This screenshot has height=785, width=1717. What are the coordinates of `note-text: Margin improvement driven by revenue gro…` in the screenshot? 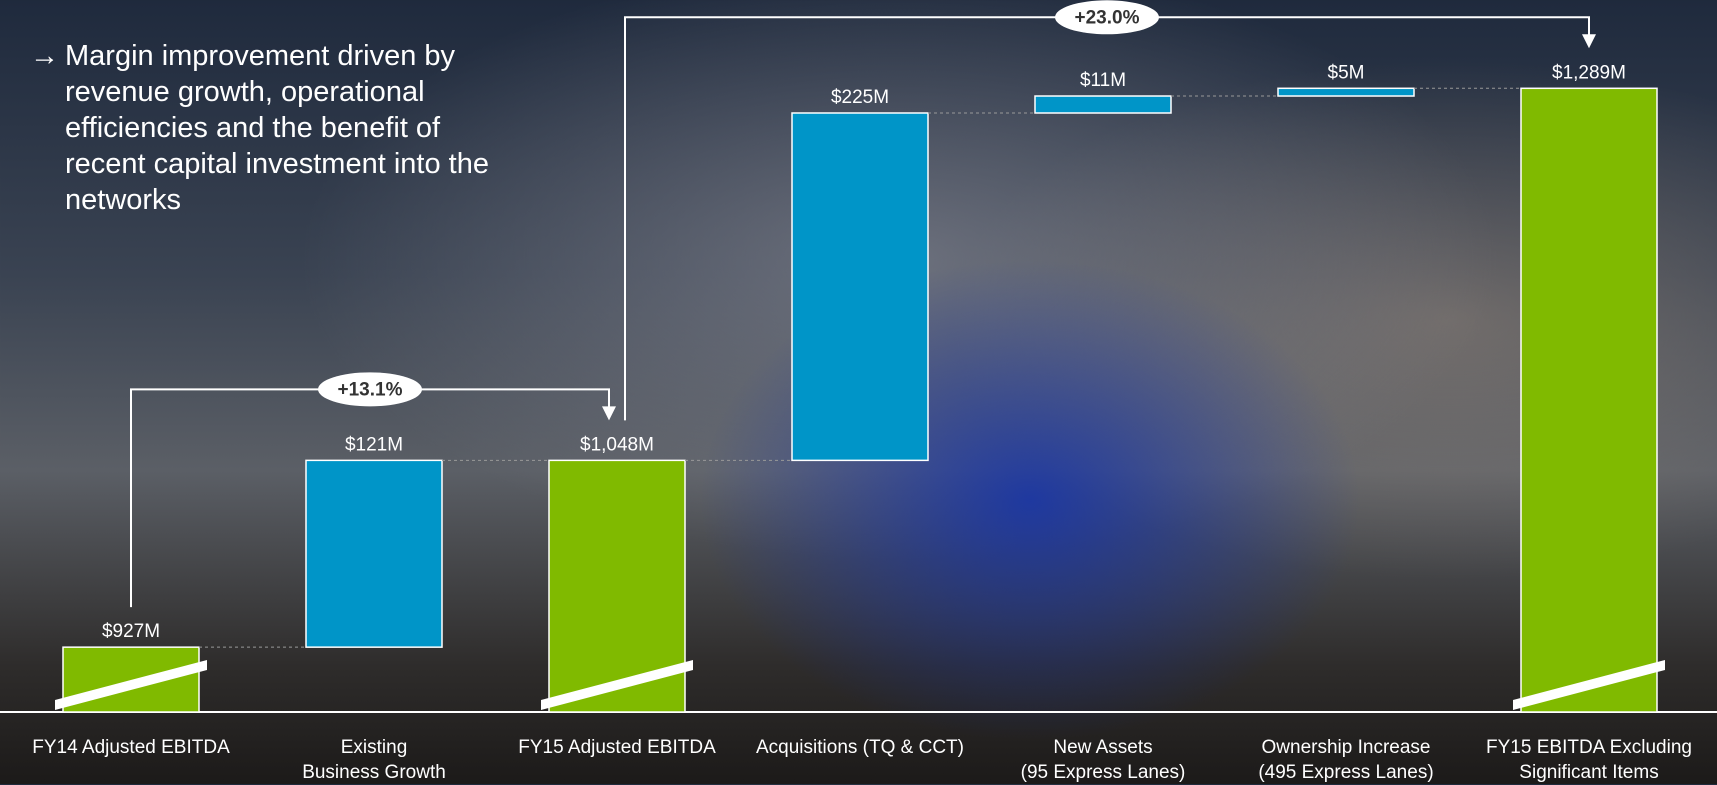 It's located at (277, 128).